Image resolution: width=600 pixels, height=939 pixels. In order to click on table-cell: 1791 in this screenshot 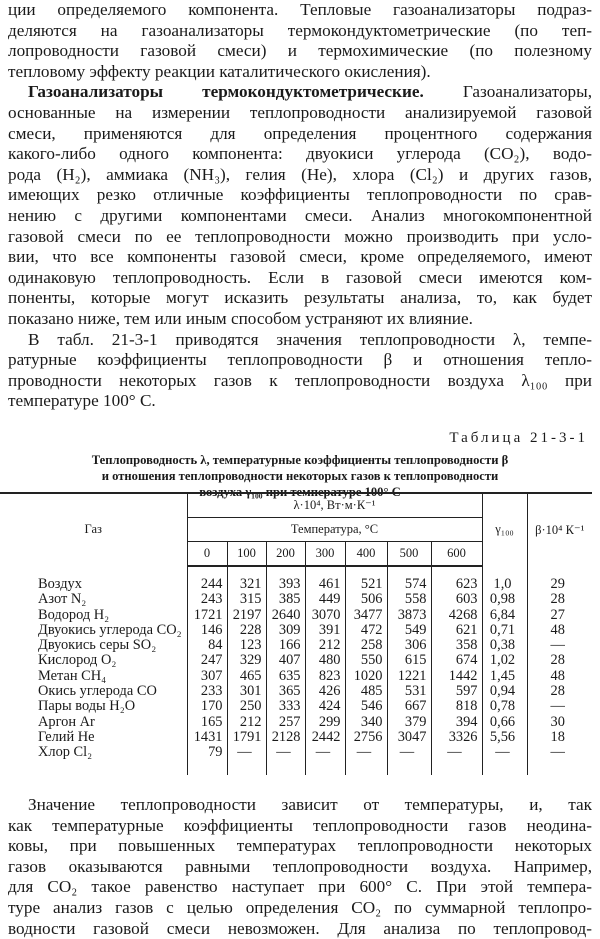, I will do `click(246, 737)`.